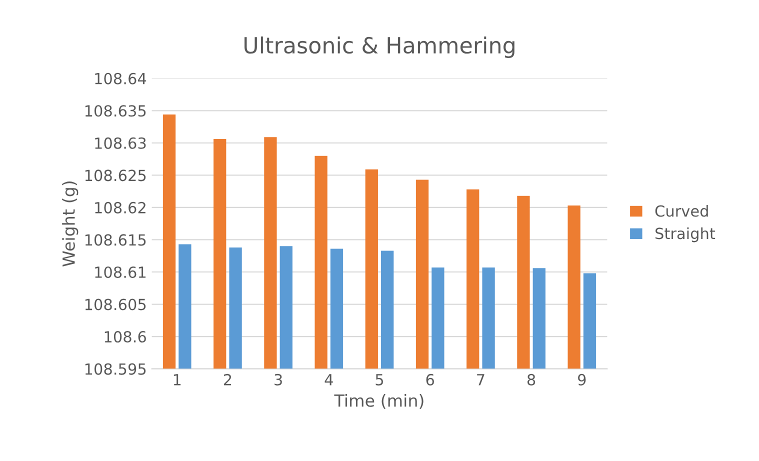 The height and width of the screenshot is (461, 759). What do you see at coordinates (278, 380) in the screenshot?
I see `x-tick-label: 3` at bounding box center [278, 380].